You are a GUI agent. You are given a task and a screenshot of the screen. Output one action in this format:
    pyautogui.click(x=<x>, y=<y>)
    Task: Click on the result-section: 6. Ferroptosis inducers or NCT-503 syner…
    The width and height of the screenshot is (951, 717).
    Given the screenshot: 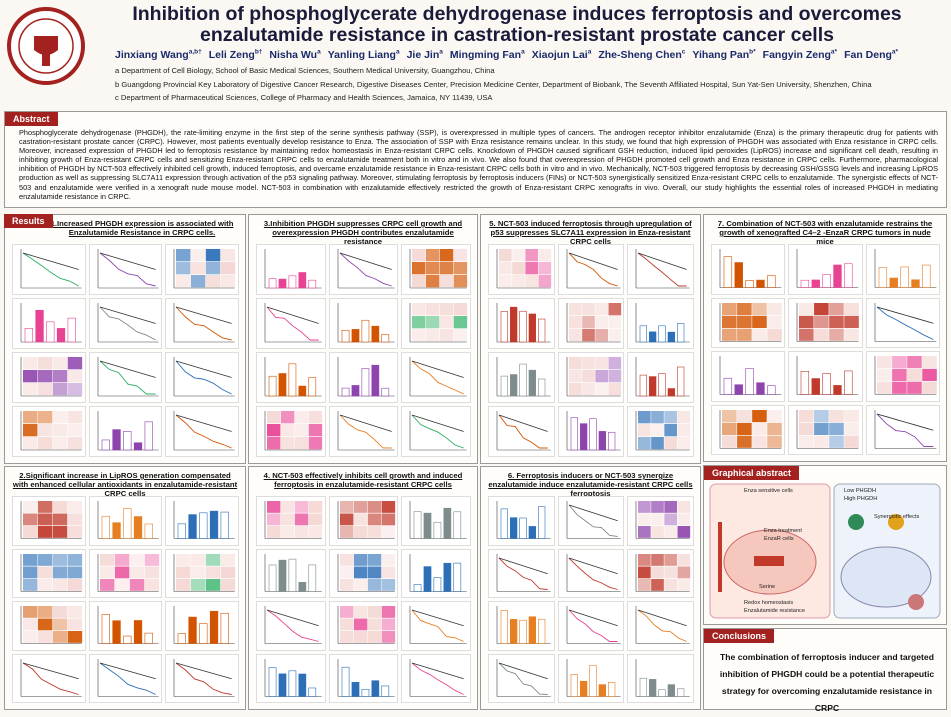 What is the action you would take?
    pyautogui.click(x=590, y=588)
    